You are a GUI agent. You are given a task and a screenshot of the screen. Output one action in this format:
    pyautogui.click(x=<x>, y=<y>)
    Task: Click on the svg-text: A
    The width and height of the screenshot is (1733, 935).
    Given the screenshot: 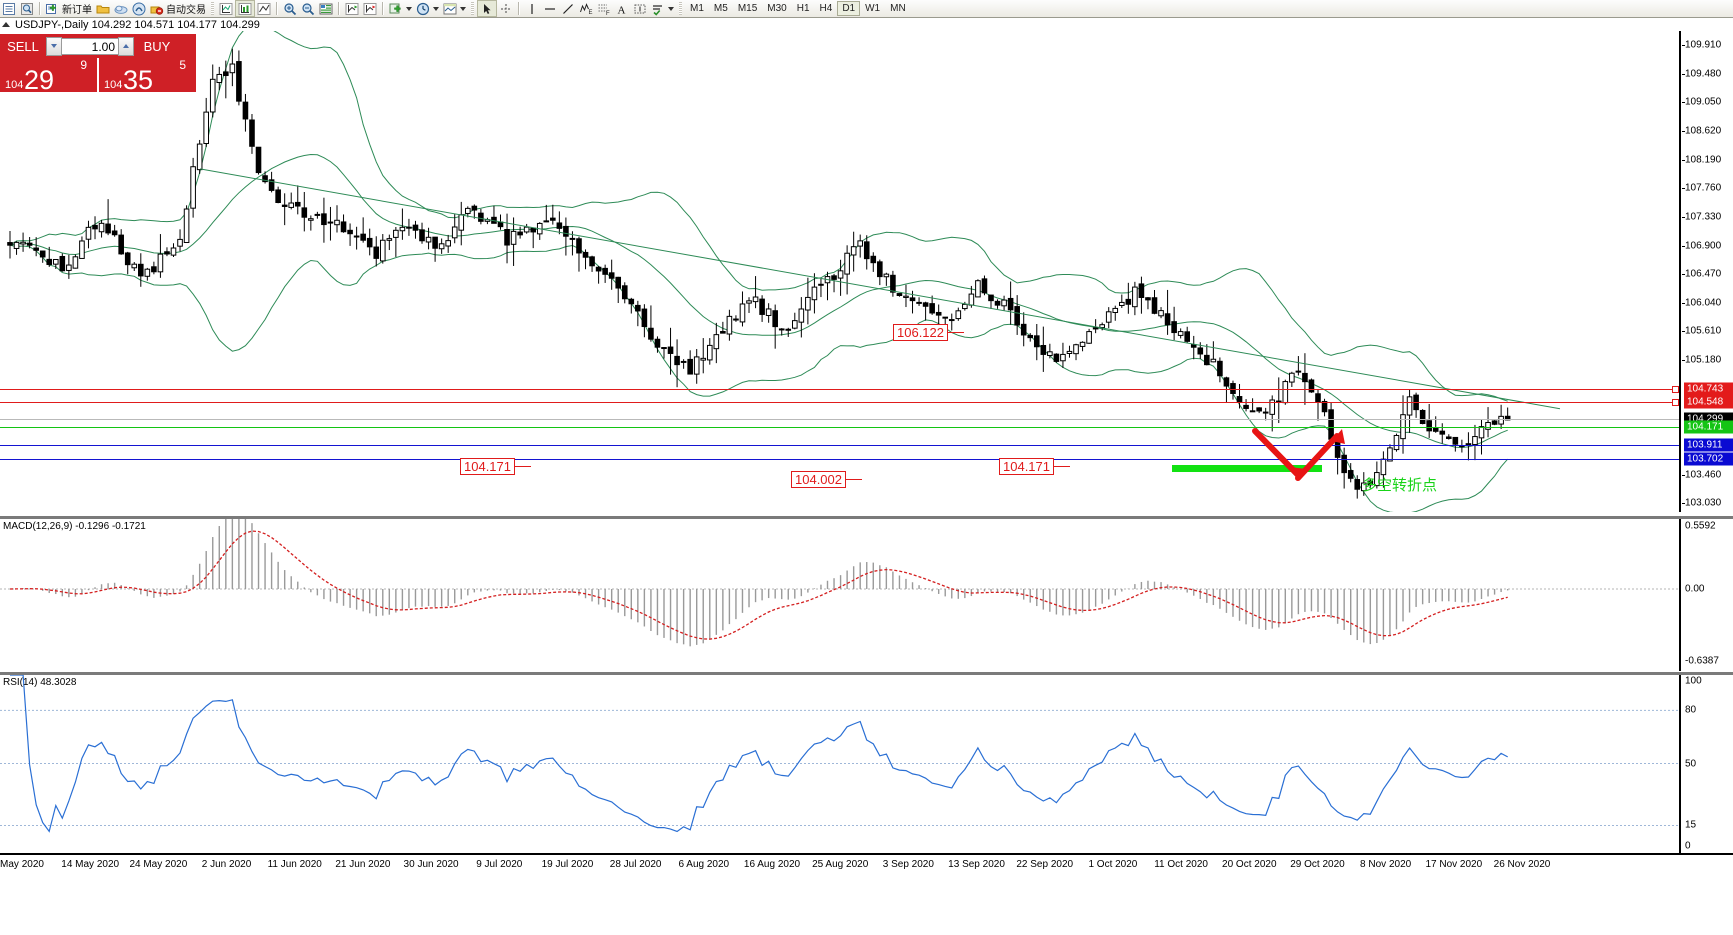 What is the action you would take?
    pyautogui.click(x=622, y=10)
    